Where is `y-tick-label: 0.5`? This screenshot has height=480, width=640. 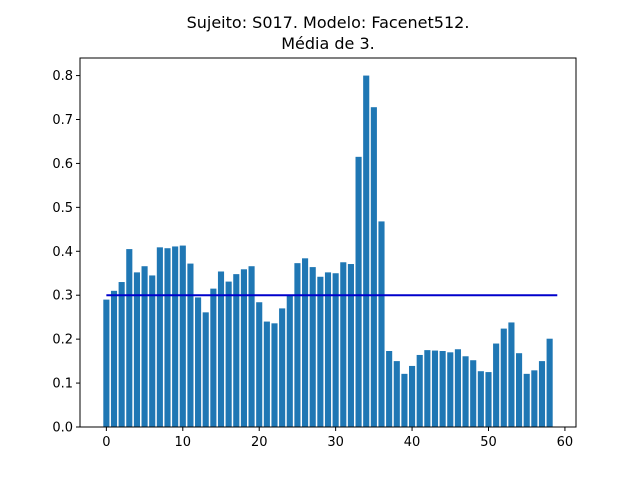
y-tick-label: 0.5 is located at coordinates (62, 208).